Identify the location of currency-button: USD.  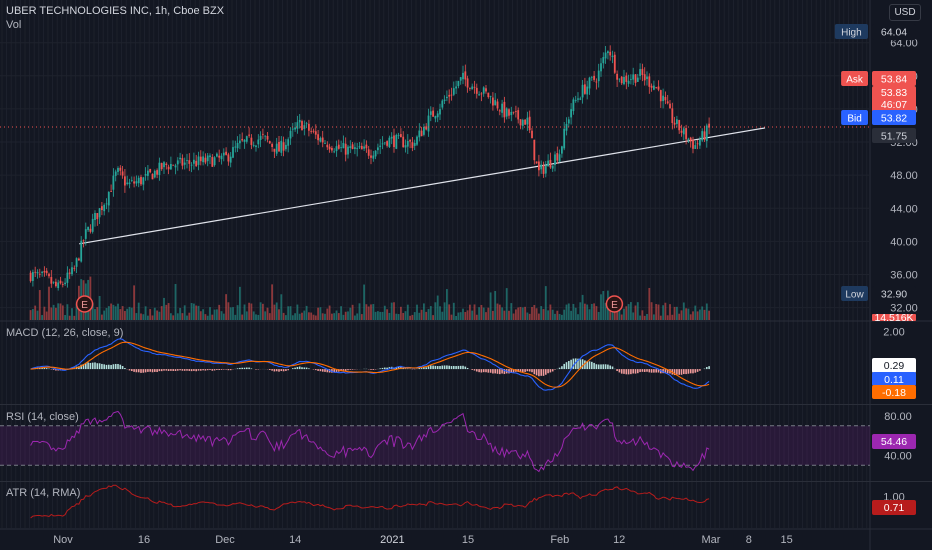
(905, 12).